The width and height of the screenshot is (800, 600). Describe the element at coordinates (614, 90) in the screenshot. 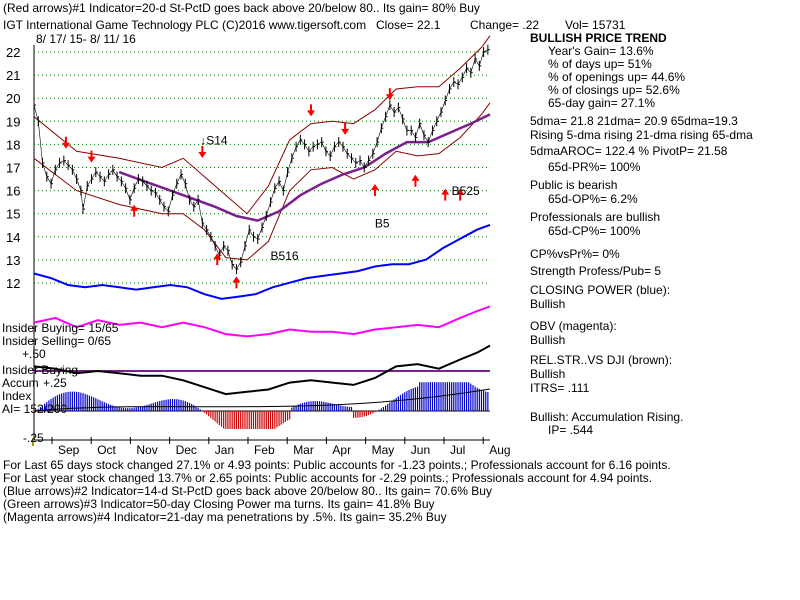

I see `pct-closings-up: % of closings up= 52.6%` at that location.